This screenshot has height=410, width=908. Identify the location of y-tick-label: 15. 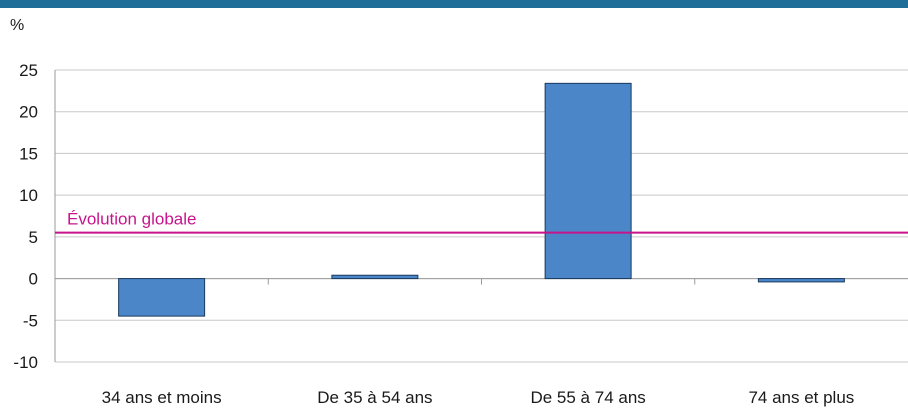
(28, 153).